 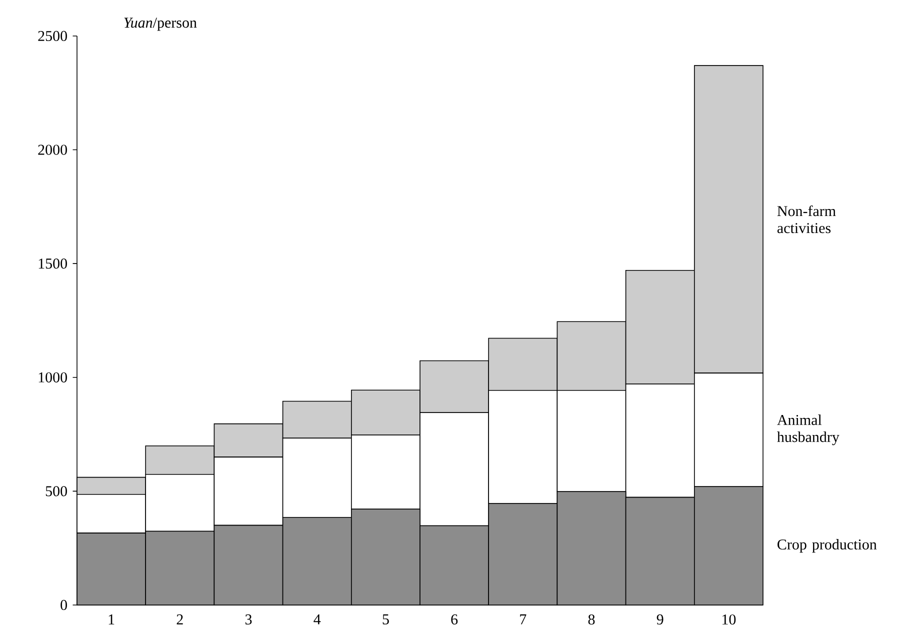 What do you see at coordinates (52, 263) in the screenshot?
I see `y-tick-label: 1500` at bounding box center [52, 263].